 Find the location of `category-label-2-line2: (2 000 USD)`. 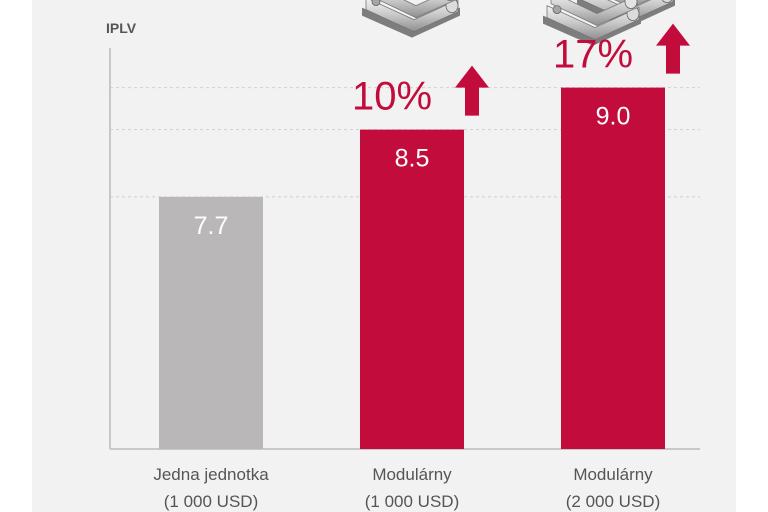

category-label-2-line2: (2 000 USD) is located at coordinates (613, 501).